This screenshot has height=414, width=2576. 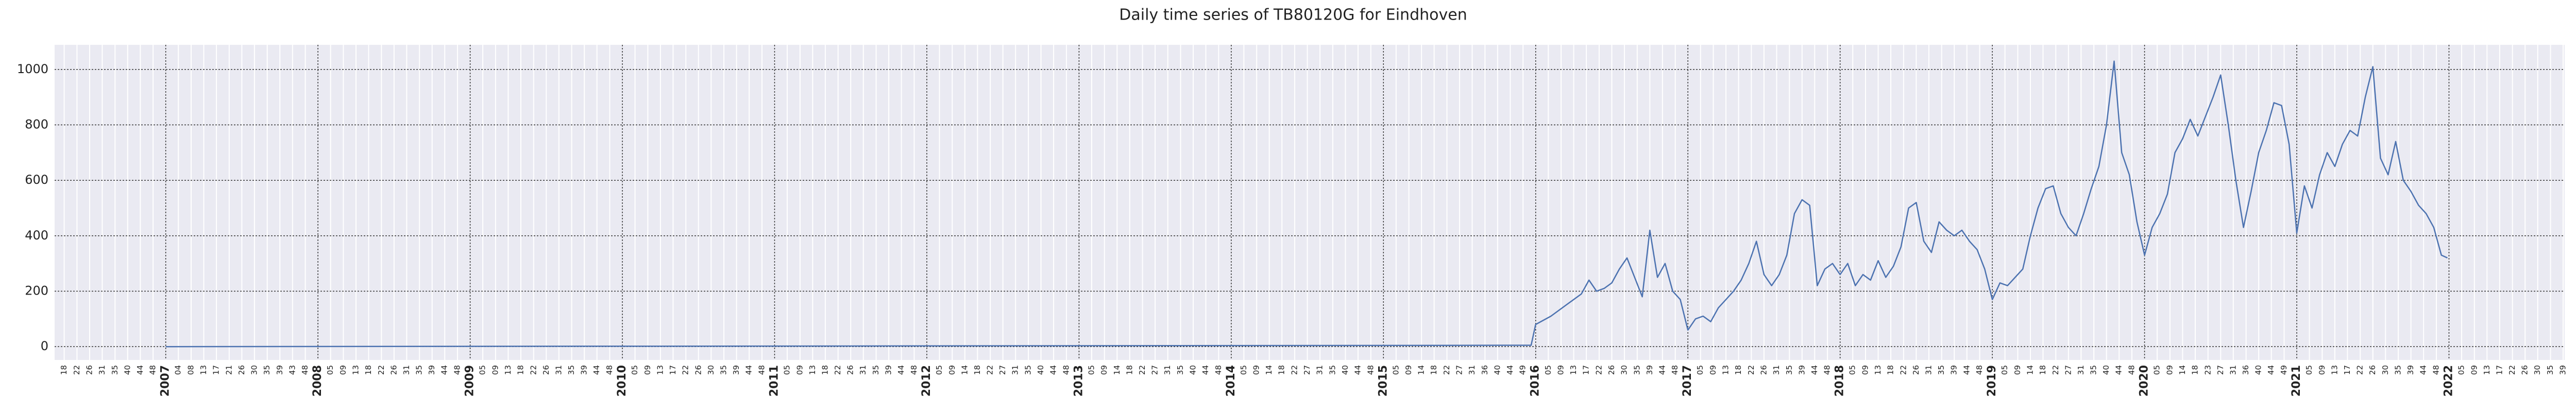 What do you see at coordinates (36, 124) in the screenshot?
I see `y-tick-label: 800` at bounding box center [36, 124].